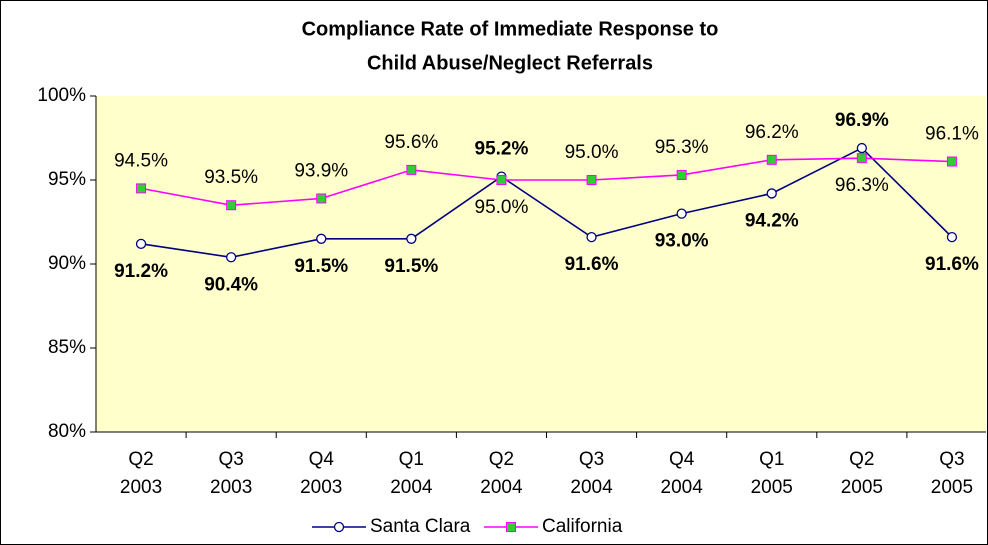 This screenshot has width=988, height=545. Describe the element at coordinates (772, 132) in the screenshot. I see `data-label: 96.2%` at that location.